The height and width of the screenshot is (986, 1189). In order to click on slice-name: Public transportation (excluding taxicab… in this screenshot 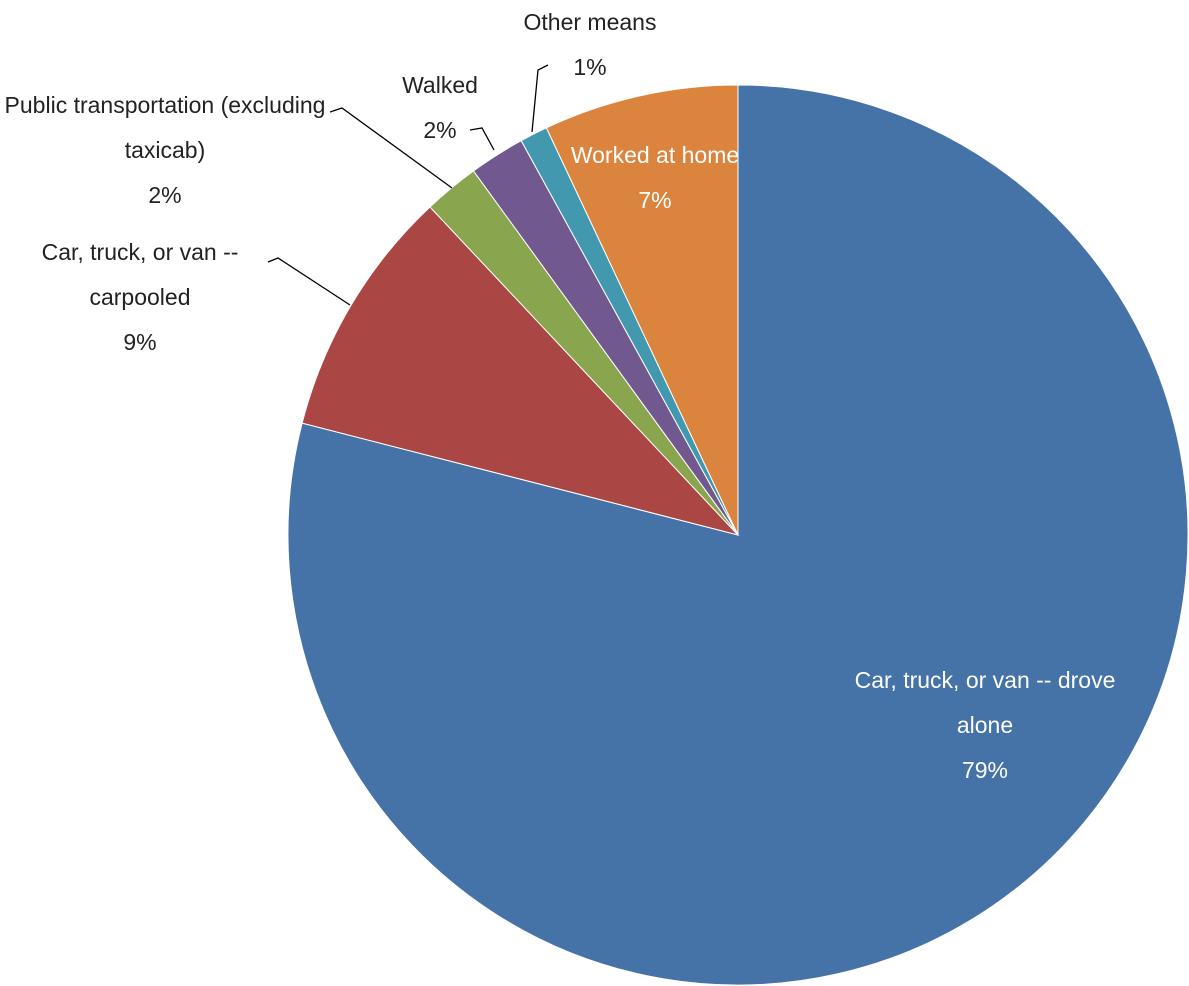, I will do `click(165, 127)`.